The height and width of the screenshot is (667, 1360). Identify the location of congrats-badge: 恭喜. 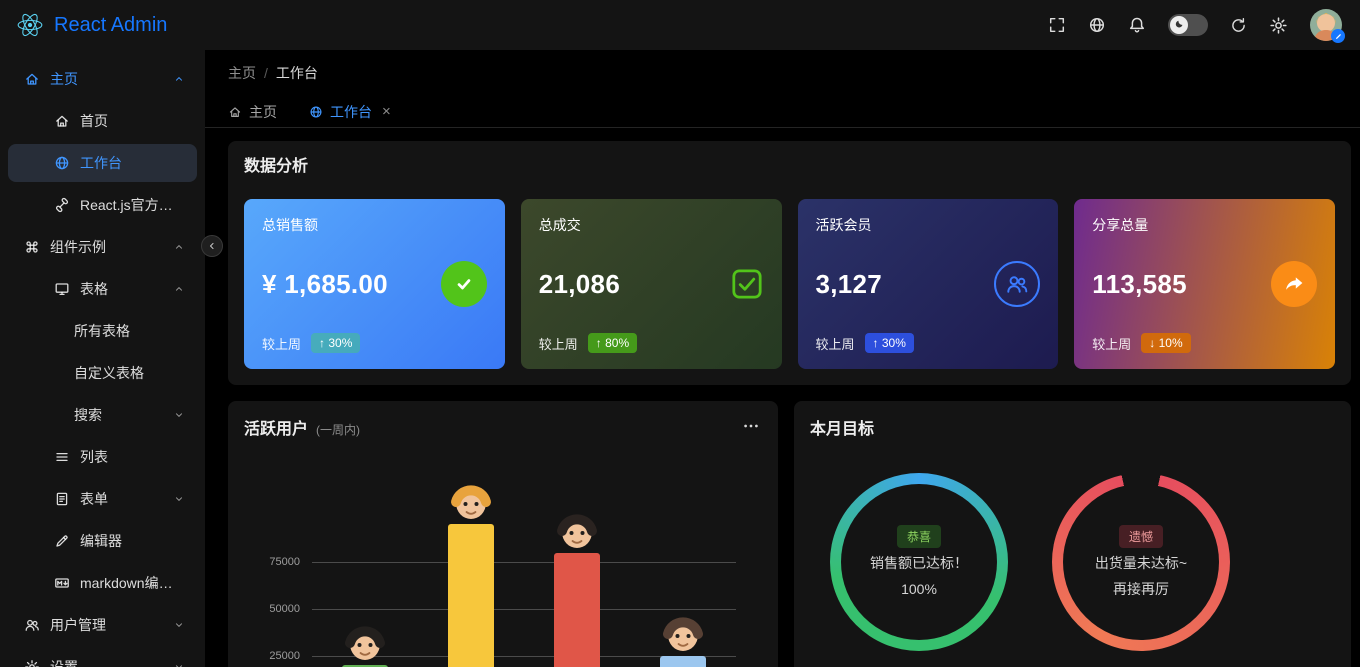
(918, 537).